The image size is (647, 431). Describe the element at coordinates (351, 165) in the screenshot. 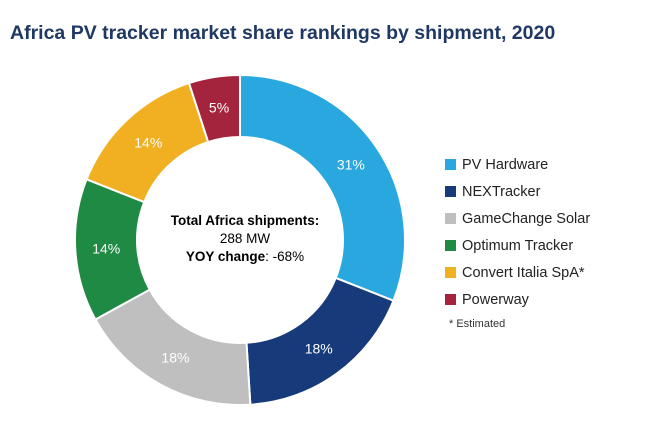

I see `slice-value-label: 31%` at that location.